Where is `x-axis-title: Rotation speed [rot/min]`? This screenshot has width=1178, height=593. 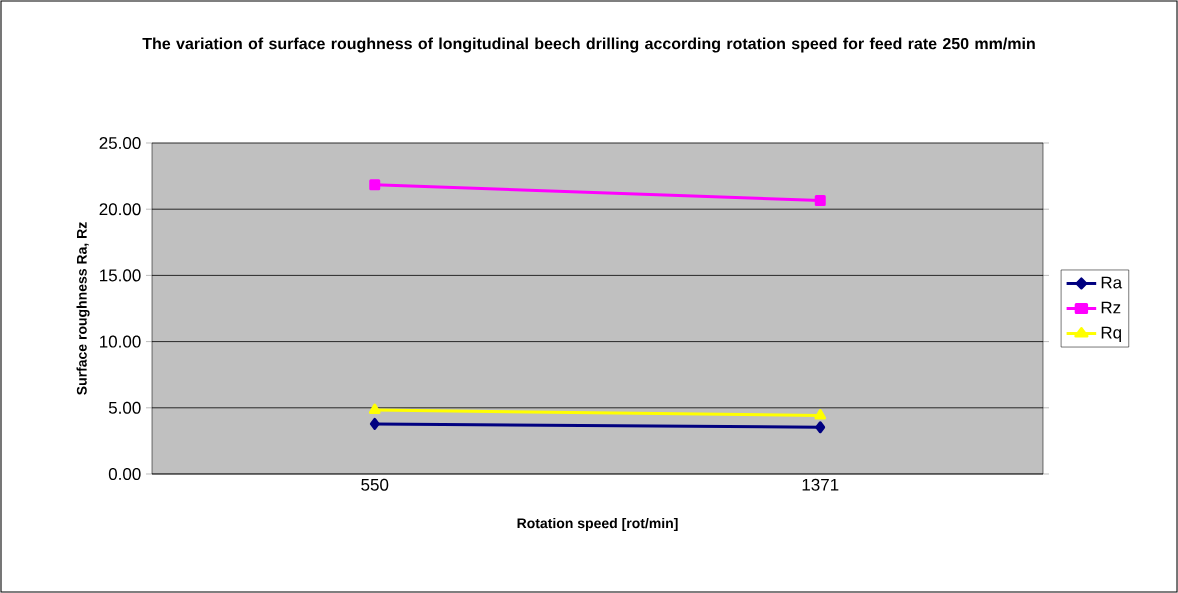
x-axis-title: Rotation speed [rot/min] is located at coordinates (597, 524).